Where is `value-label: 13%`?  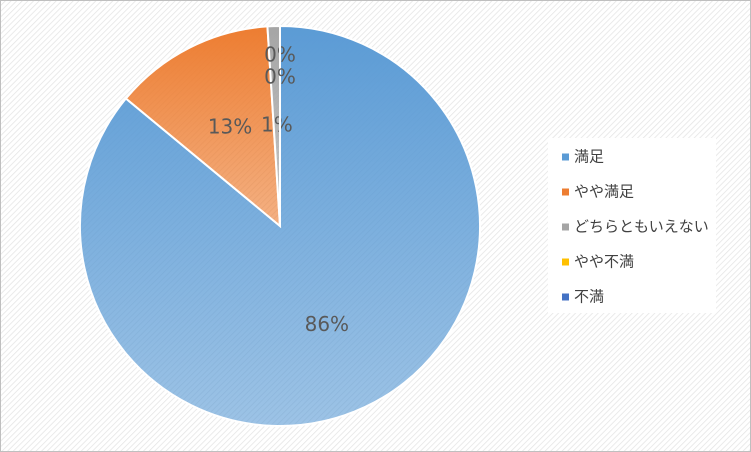 value-label: 13% is located at coordinates (230, 126).